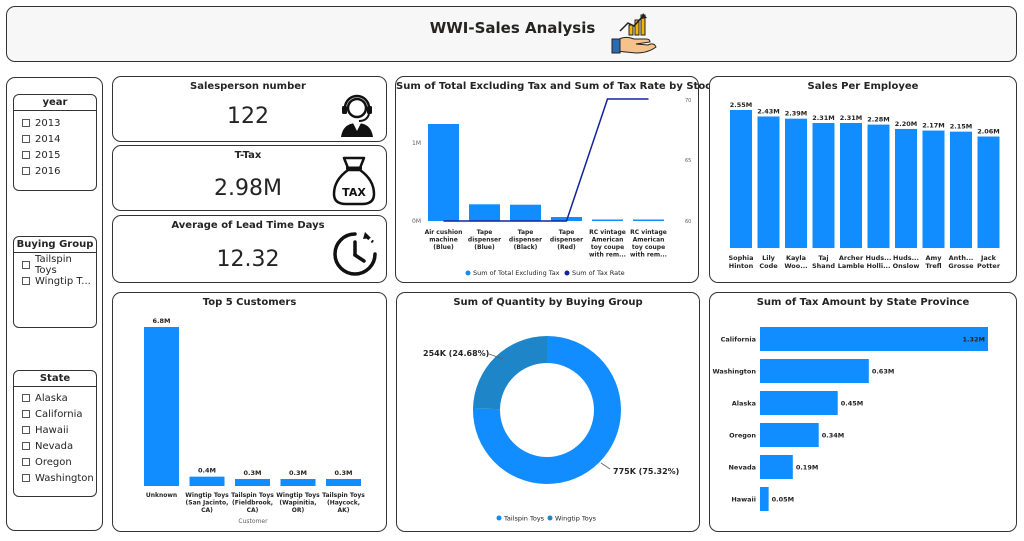  Describe the element at coordinates (55, 171) in the screenshot. I see `year-option: 2016` at that location.